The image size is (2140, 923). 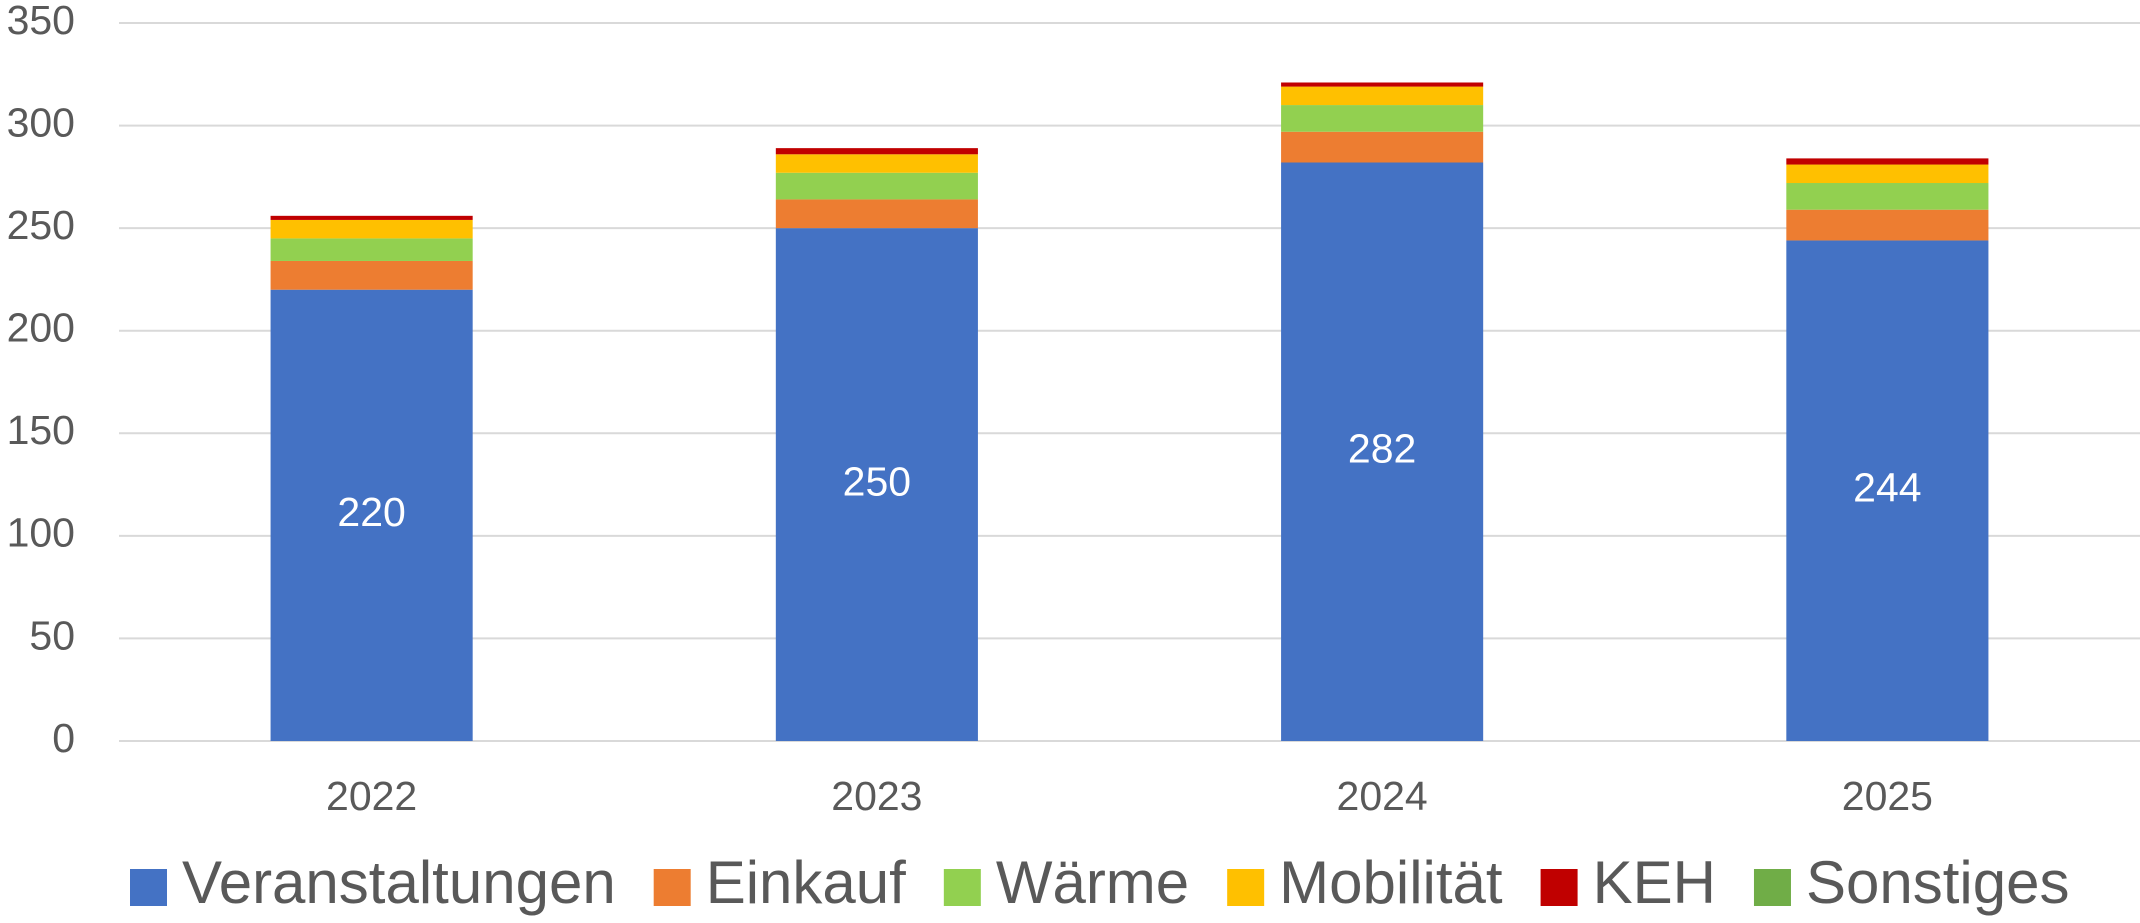 I want to click on y-tick-label: 250, so click(x=41, y=225).